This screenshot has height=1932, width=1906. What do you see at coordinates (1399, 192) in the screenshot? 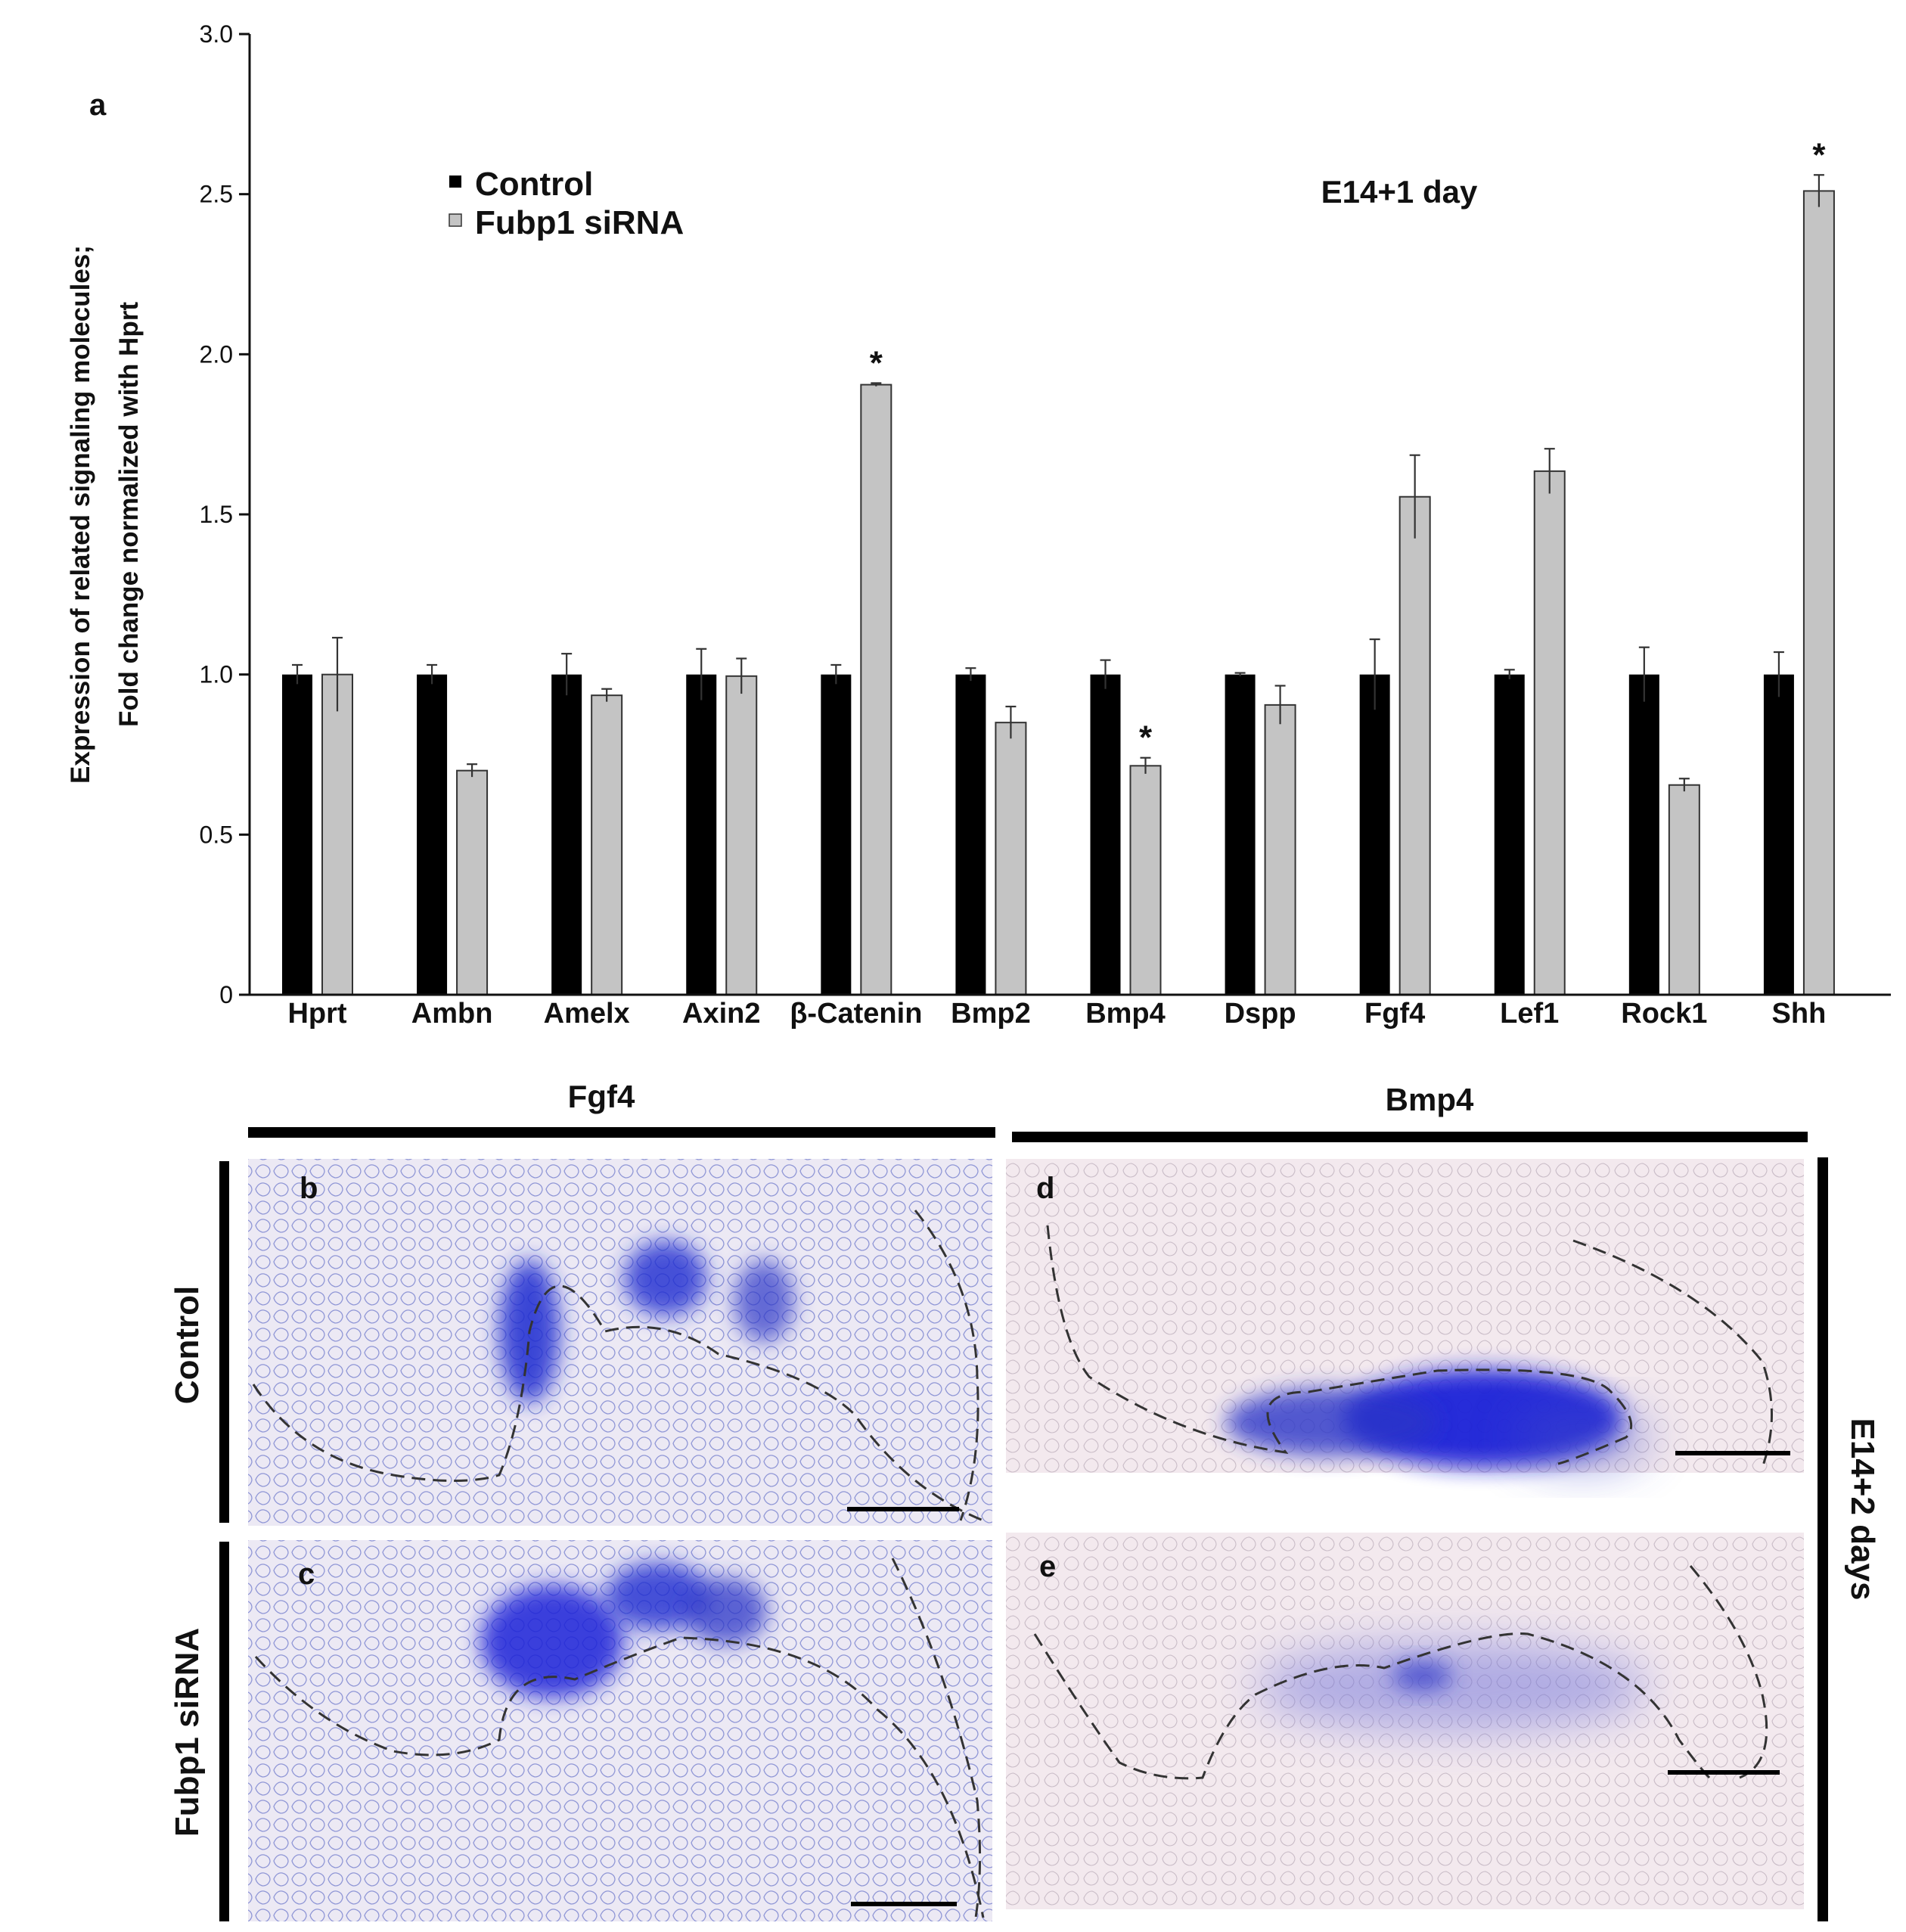
I see `chart-title: E14+1 day` at bounding box center [1399, 192].